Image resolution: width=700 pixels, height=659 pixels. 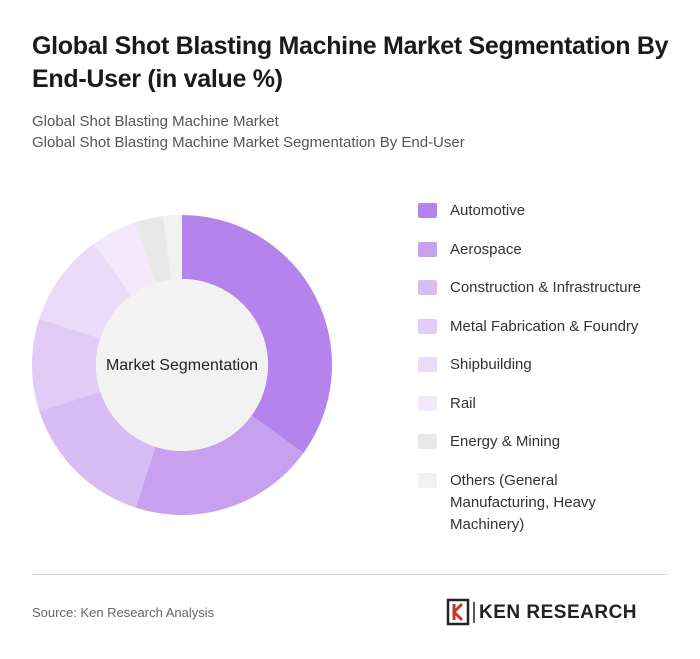 I want to click on legend-label: Construction & Infrastructure, so click(x=545, y=287).